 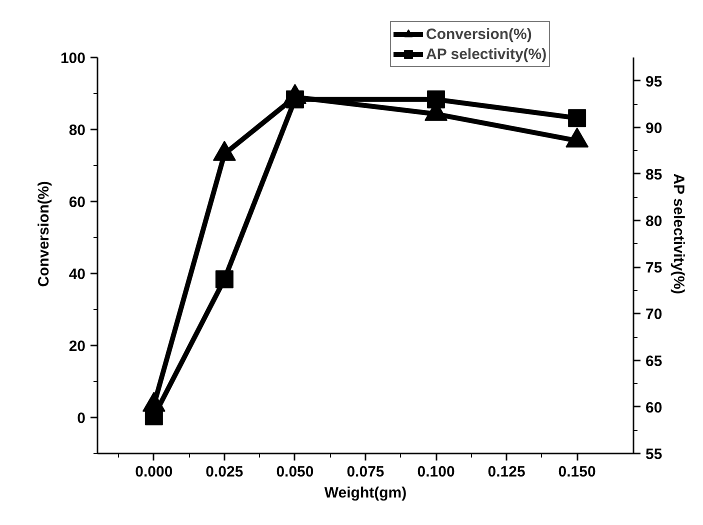 I want to click on y-tick-label: 80, so click(x=77, y=130).